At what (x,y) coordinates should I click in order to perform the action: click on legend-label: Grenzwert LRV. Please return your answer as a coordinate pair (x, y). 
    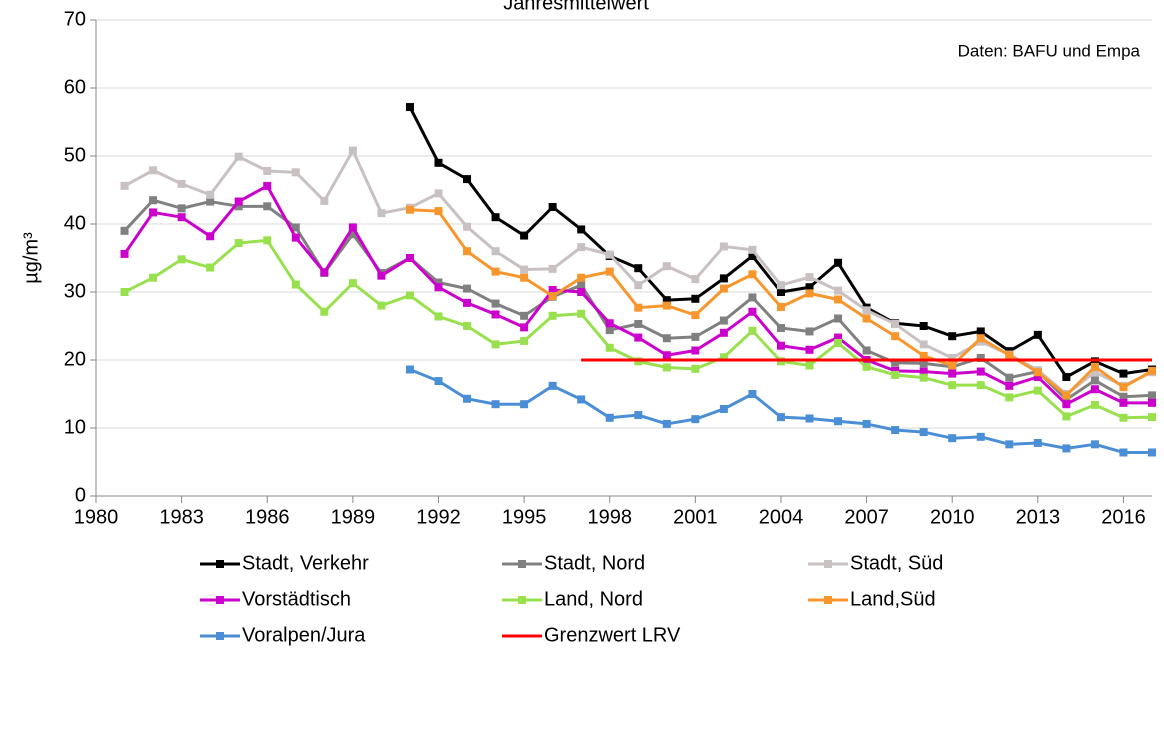
    Looking at the image, I should click on (612, 635).